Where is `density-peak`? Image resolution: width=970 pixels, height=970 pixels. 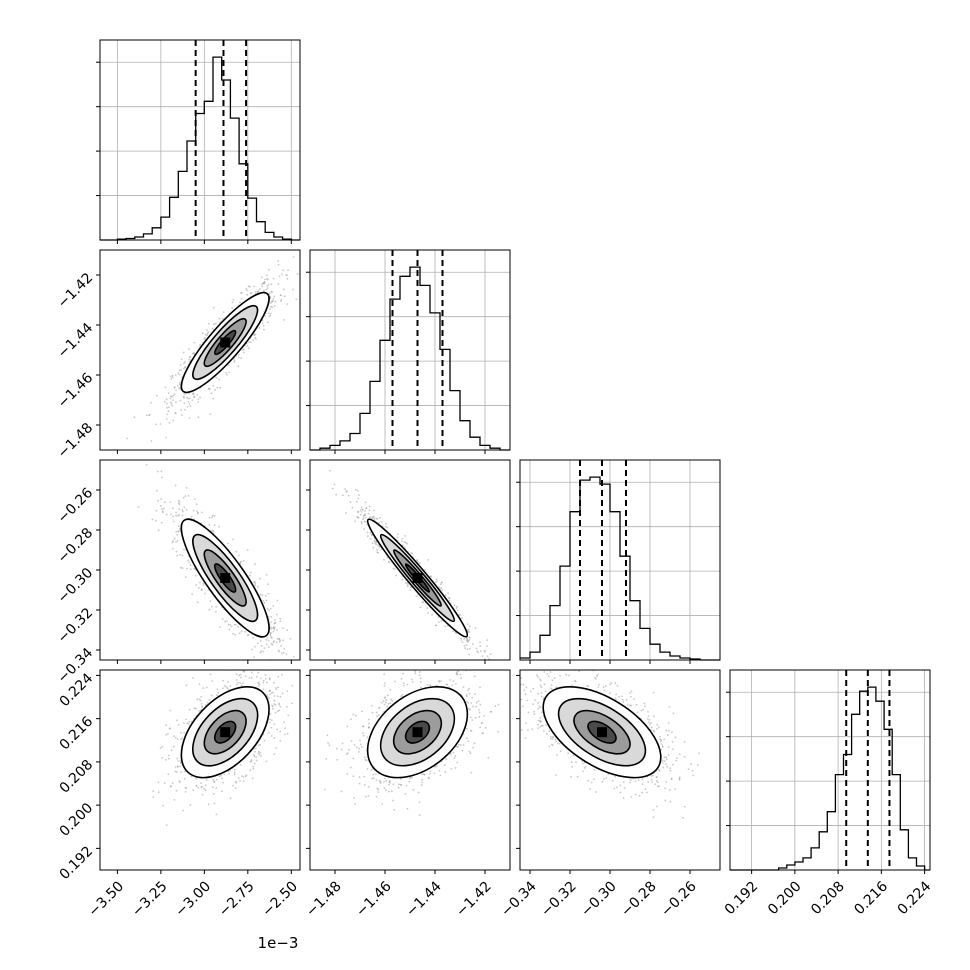 density-peak is located at coordinates (417, 578).